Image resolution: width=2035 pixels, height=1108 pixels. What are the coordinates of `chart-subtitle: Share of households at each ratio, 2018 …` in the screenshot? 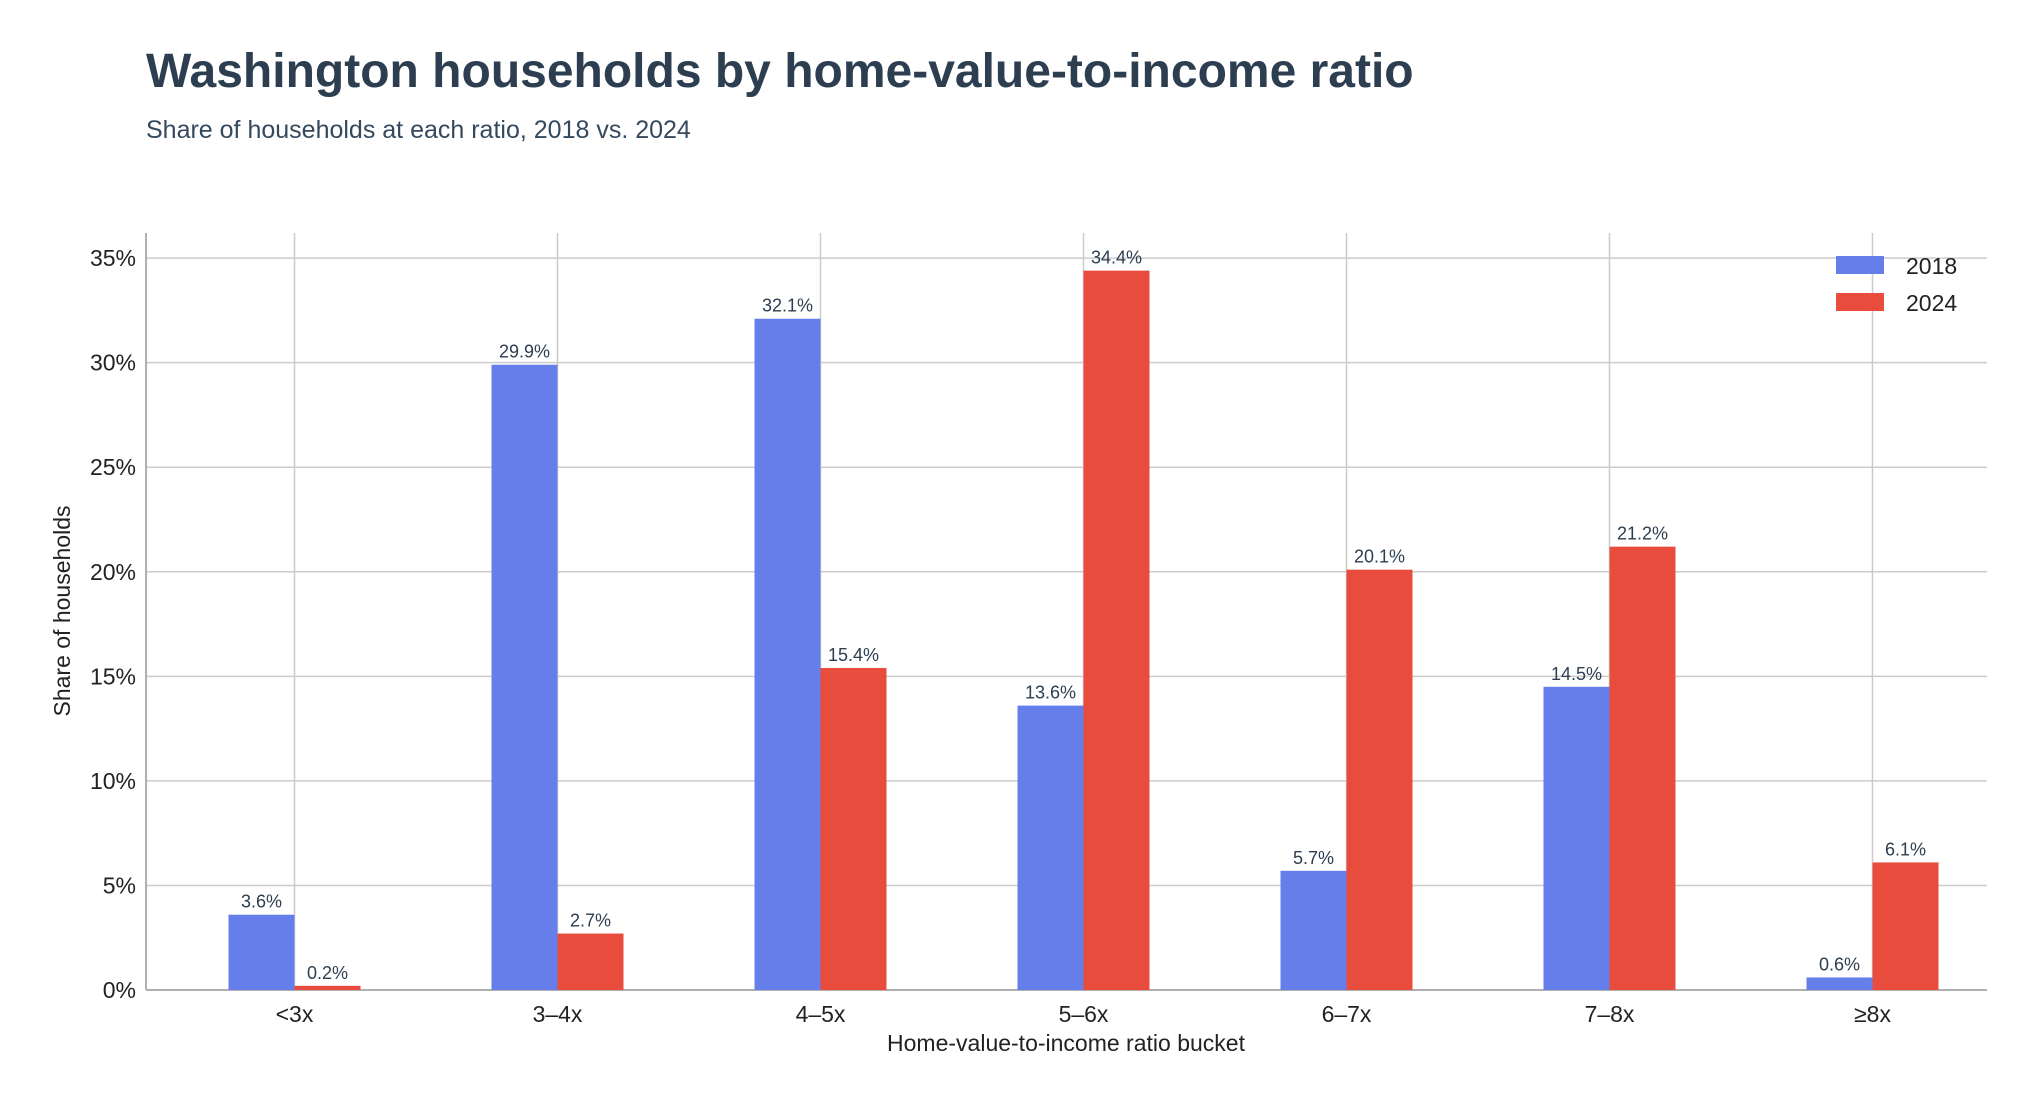 It's located at (418, 130).